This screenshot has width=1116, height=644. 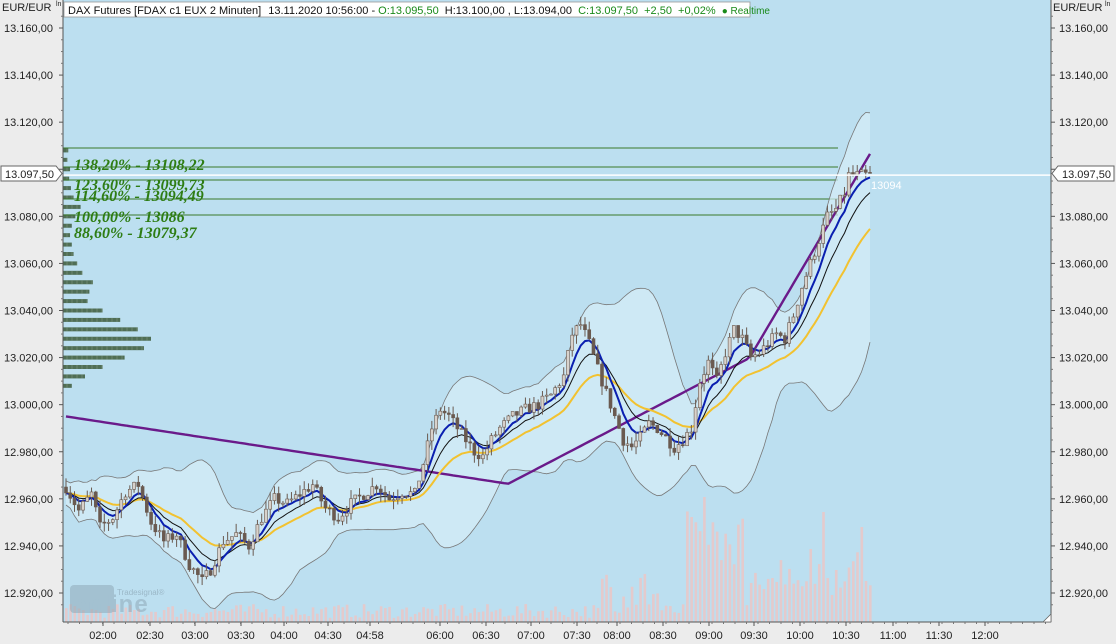 I want to click on fib-label: 88,60% - 13079,37, so click(x=136, y=233).